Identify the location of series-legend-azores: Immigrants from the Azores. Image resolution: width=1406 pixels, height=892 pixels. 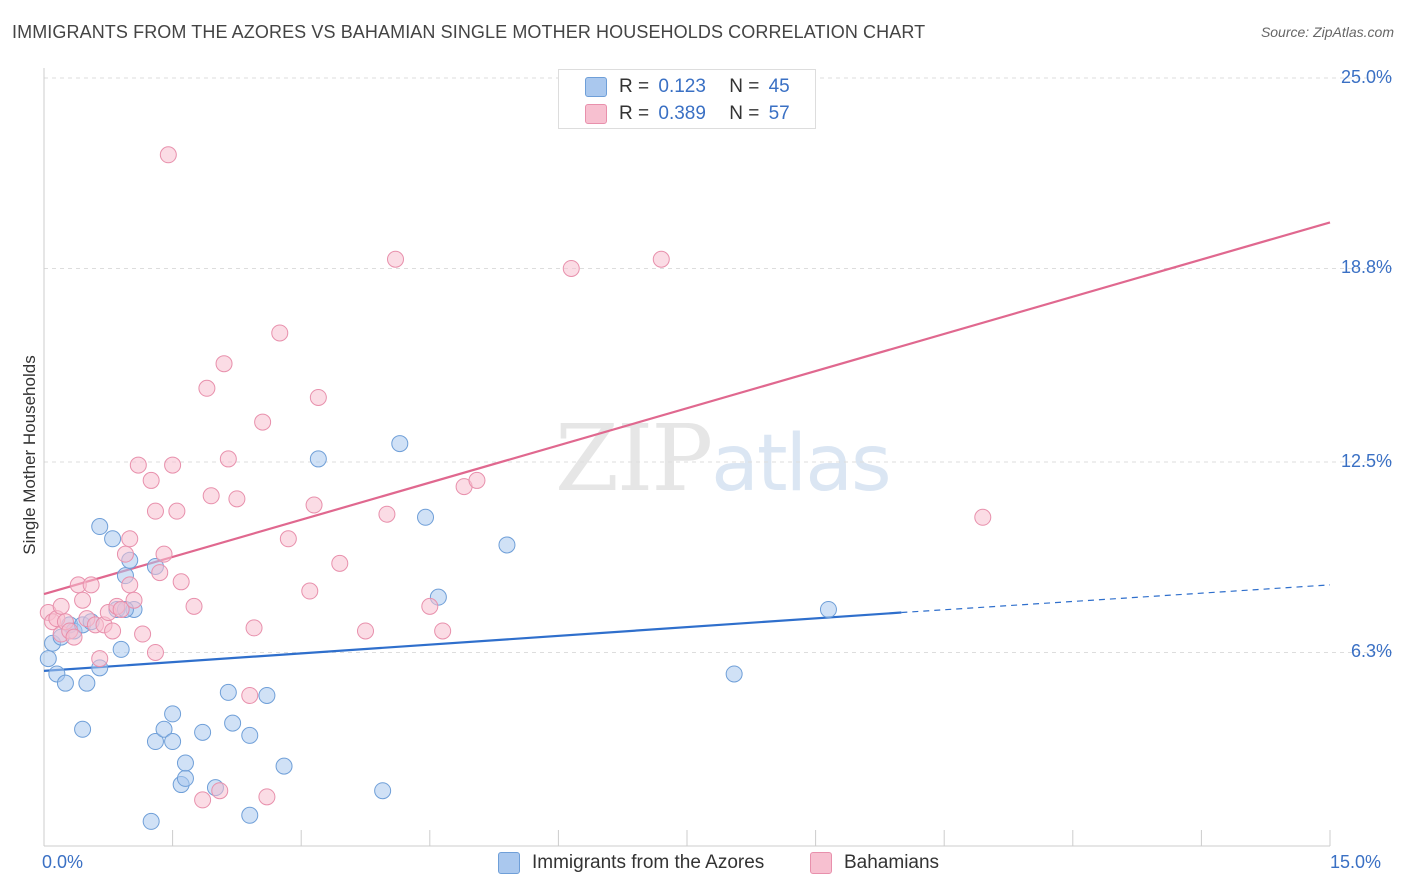
(631, 863).